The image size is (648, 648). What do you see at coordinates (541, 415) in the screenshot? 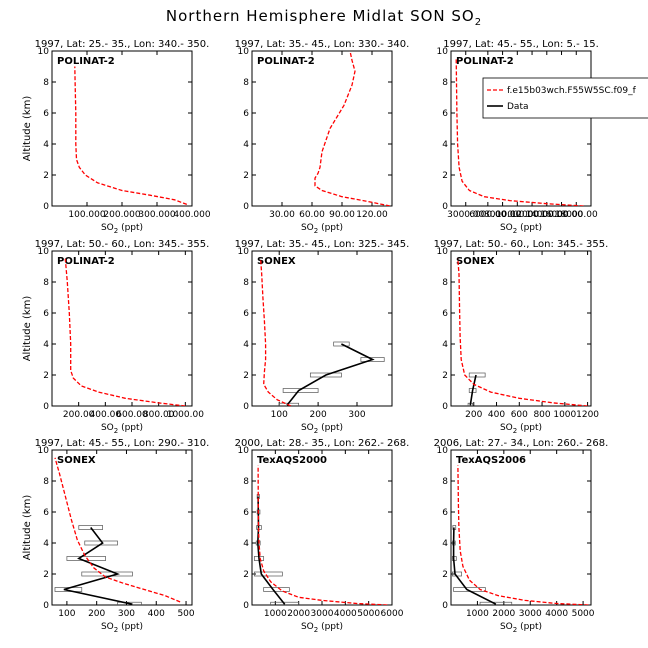
I see `x-tick-label: 800` at bounding box center [541, 415].